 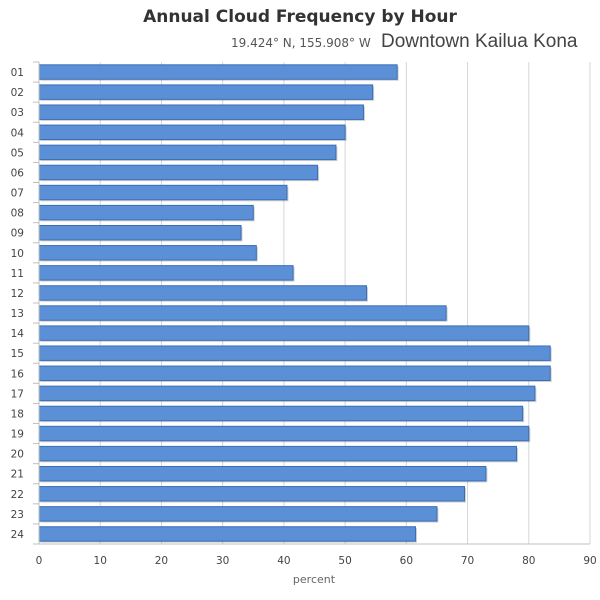 I want to click on x-axis-title: percent, so click(x=314, y=579).